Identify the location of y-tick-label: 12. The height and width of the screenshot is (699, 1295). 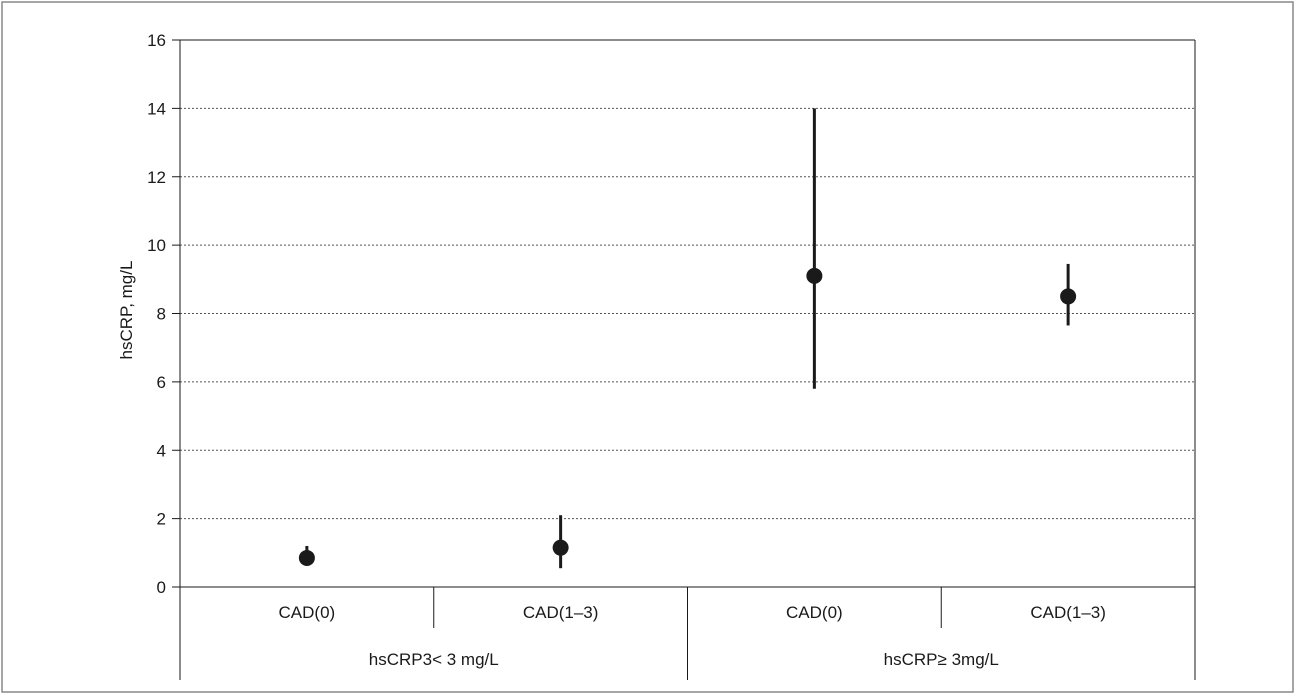
(156, 177).